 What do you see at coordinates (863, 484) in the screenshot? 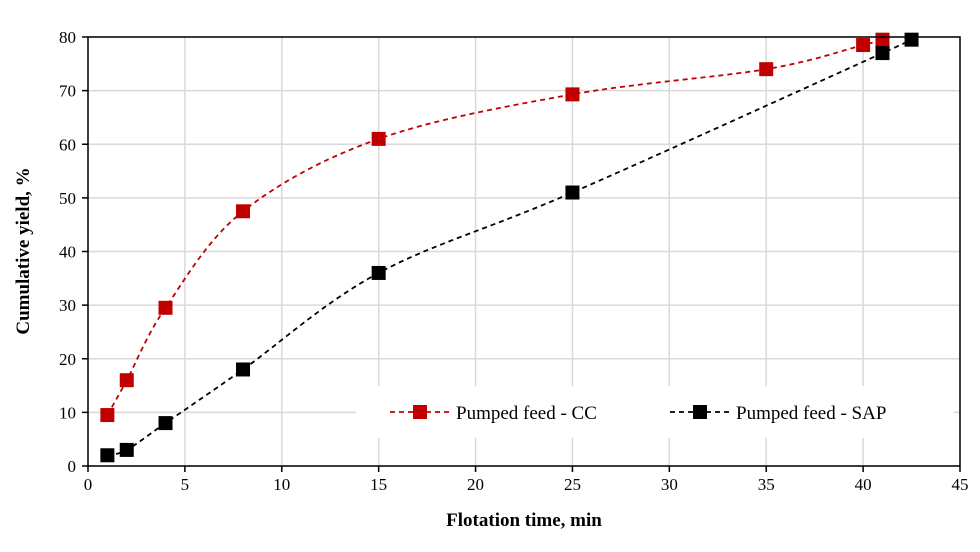
I see `x-tick-label: 40` at bounding box center [863, 484].